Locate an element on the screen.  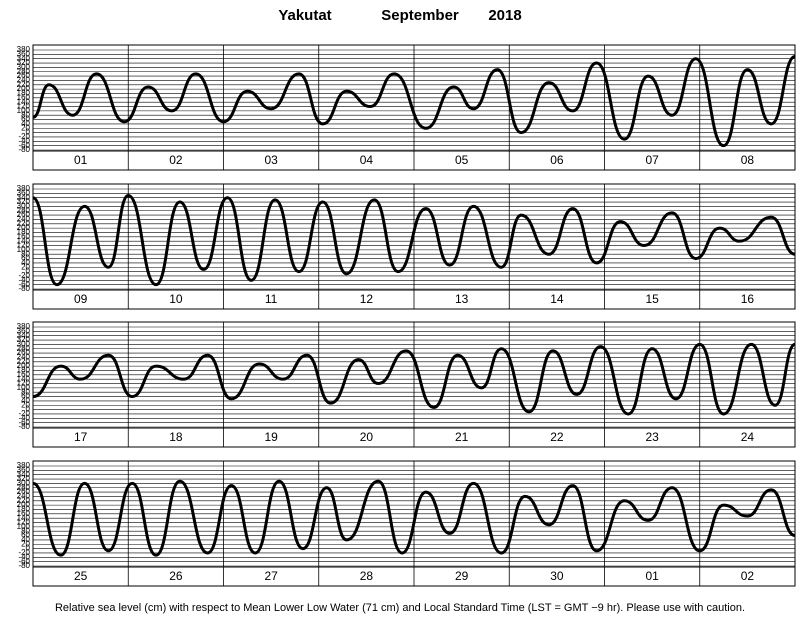
day-label: 15 is located at coordinates (652, 299).